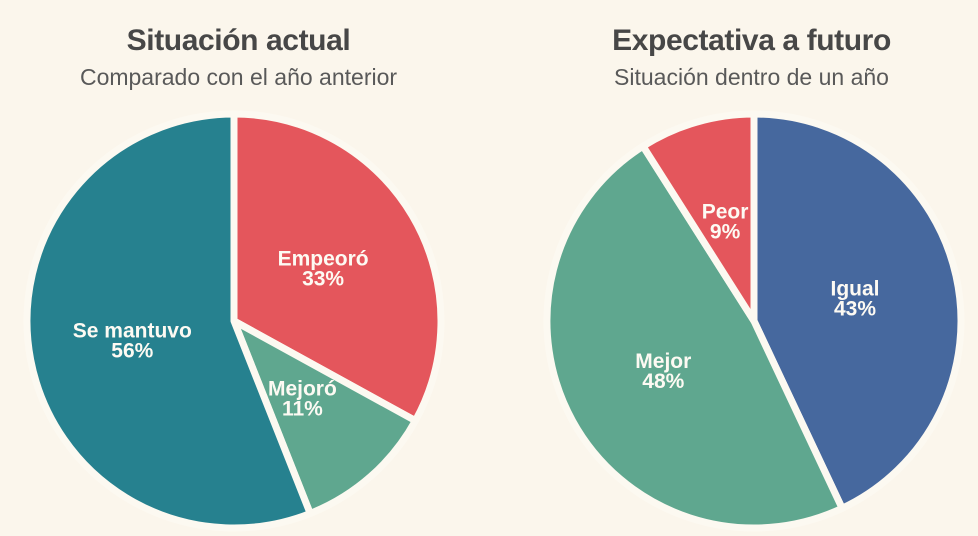 The height and width of the screenshot is (536, 978). Describe the element at coordinates (725, 222) in the screenshot. I see `pie-slice-label-peor: Peor 9%` at that location.